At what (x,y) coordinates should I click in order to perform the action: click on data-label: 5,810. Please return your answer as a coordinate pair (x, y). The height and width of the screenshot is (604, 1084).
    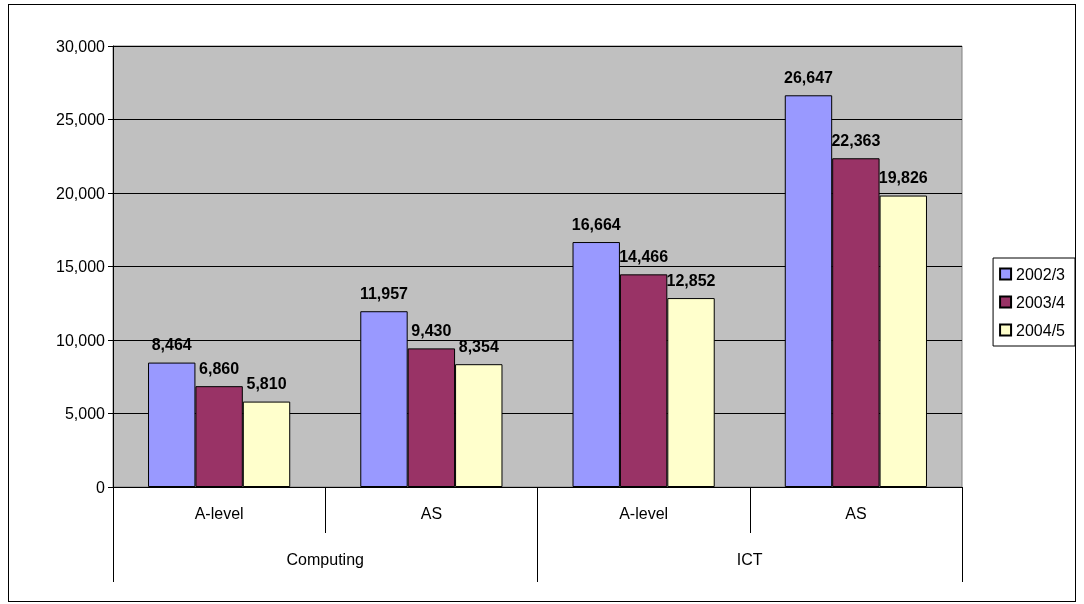
    Looking at the image, I should click on (266, 384).